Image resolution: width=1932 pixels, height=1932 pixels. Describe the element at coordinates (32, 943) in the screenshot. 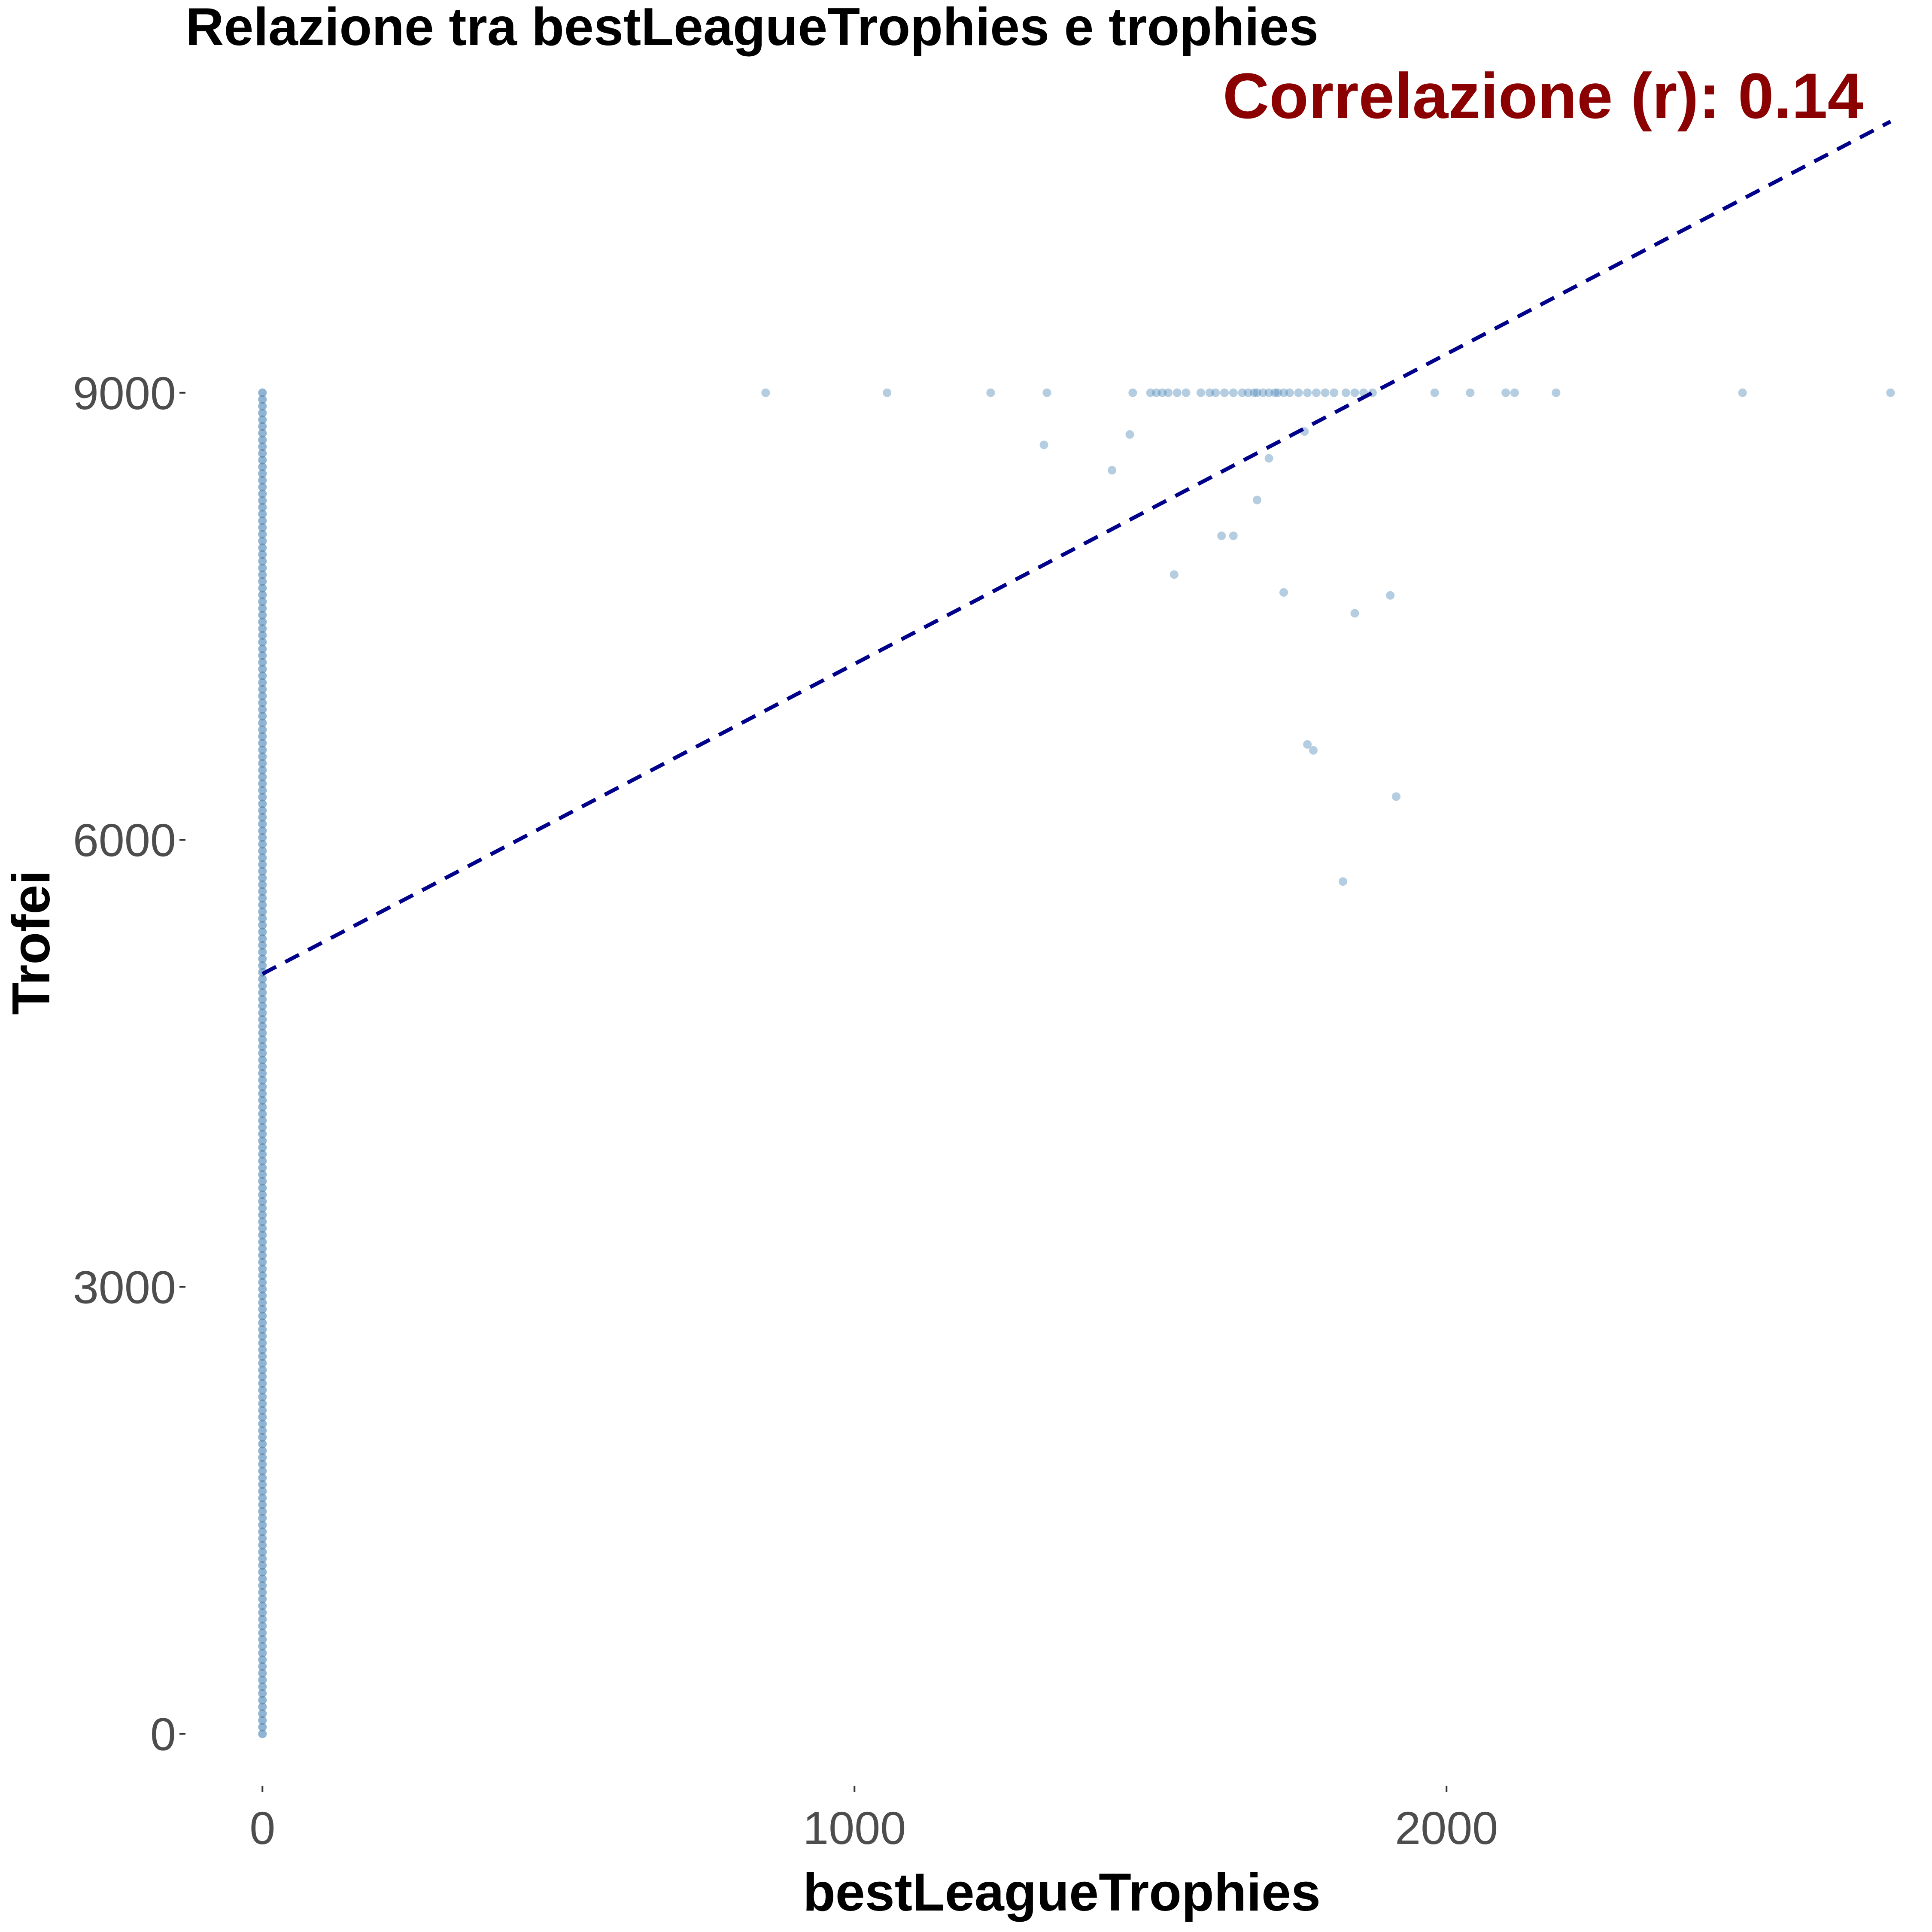

I see `y-axis-title: Trofei` at that location.